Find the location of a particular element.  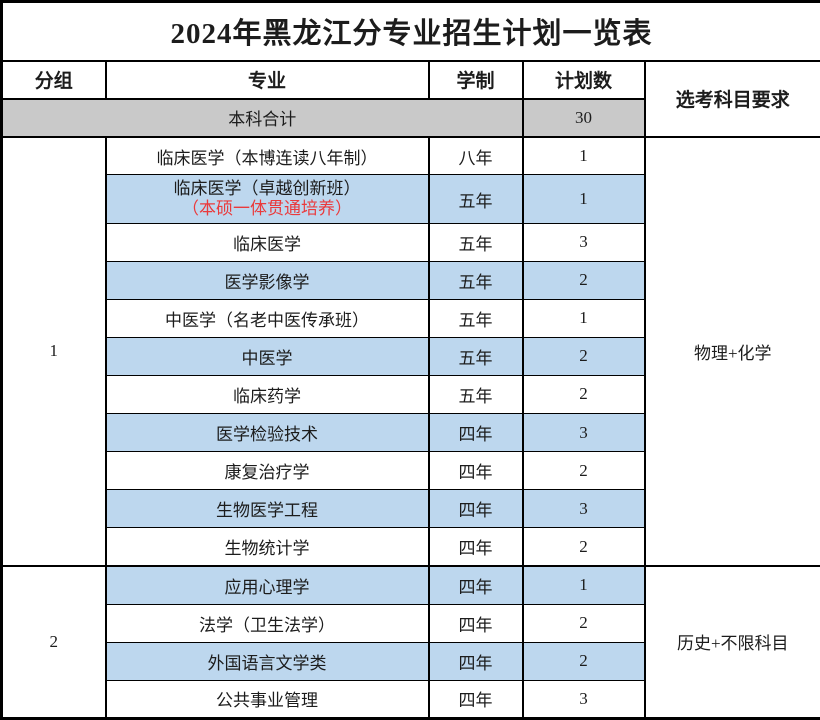

table-row: 生物医学工程 四年 3 is located at coordinates (411, 509).